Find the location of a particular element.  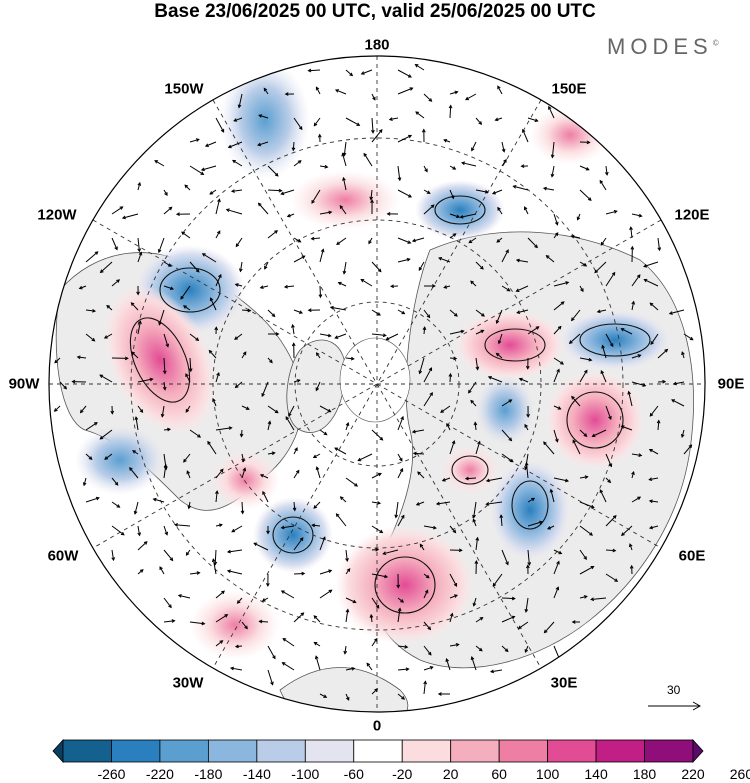

colorbar-tick-label: 60 is located at coordinates (499, 774).